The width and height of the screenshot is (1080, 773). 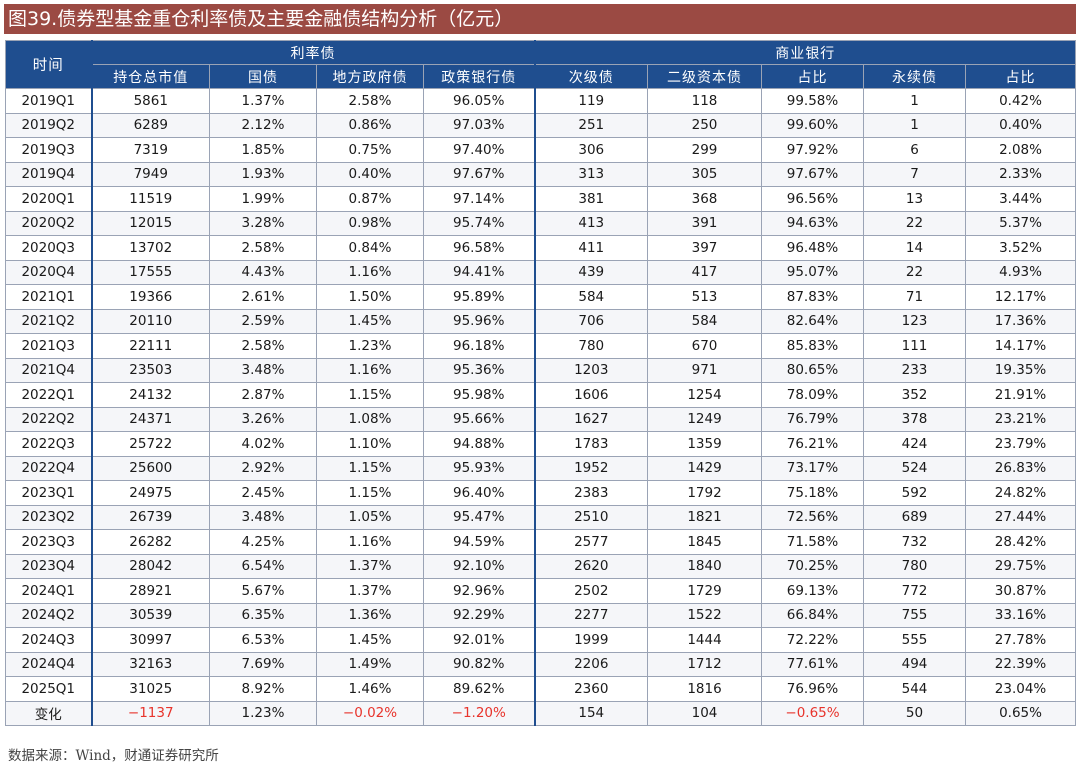 I want to click on value-cell: 2.87%, so click(x=263, y=395).